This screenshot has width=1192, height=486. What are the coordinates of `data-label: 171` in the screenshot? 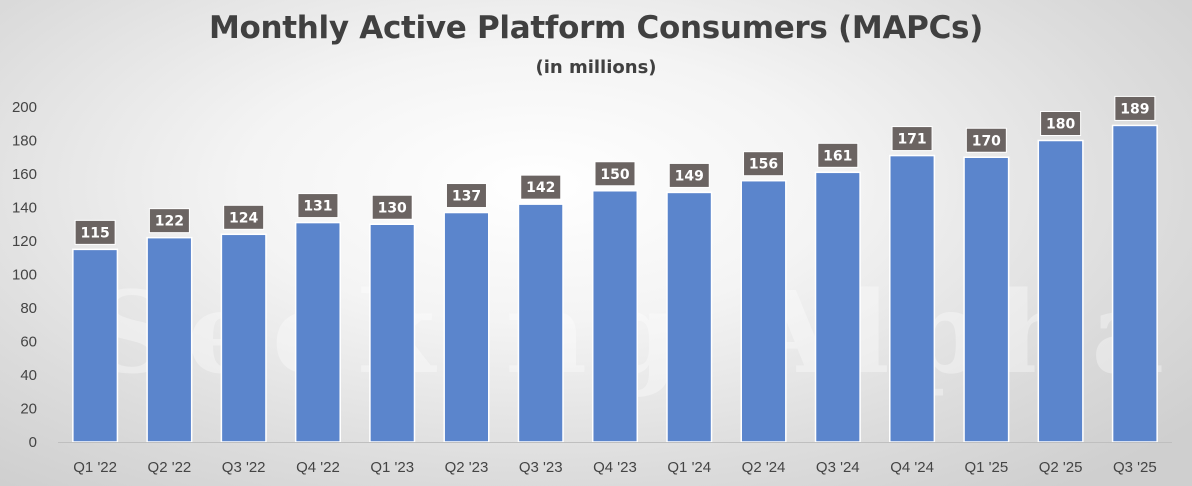 It's located at (911, 140).